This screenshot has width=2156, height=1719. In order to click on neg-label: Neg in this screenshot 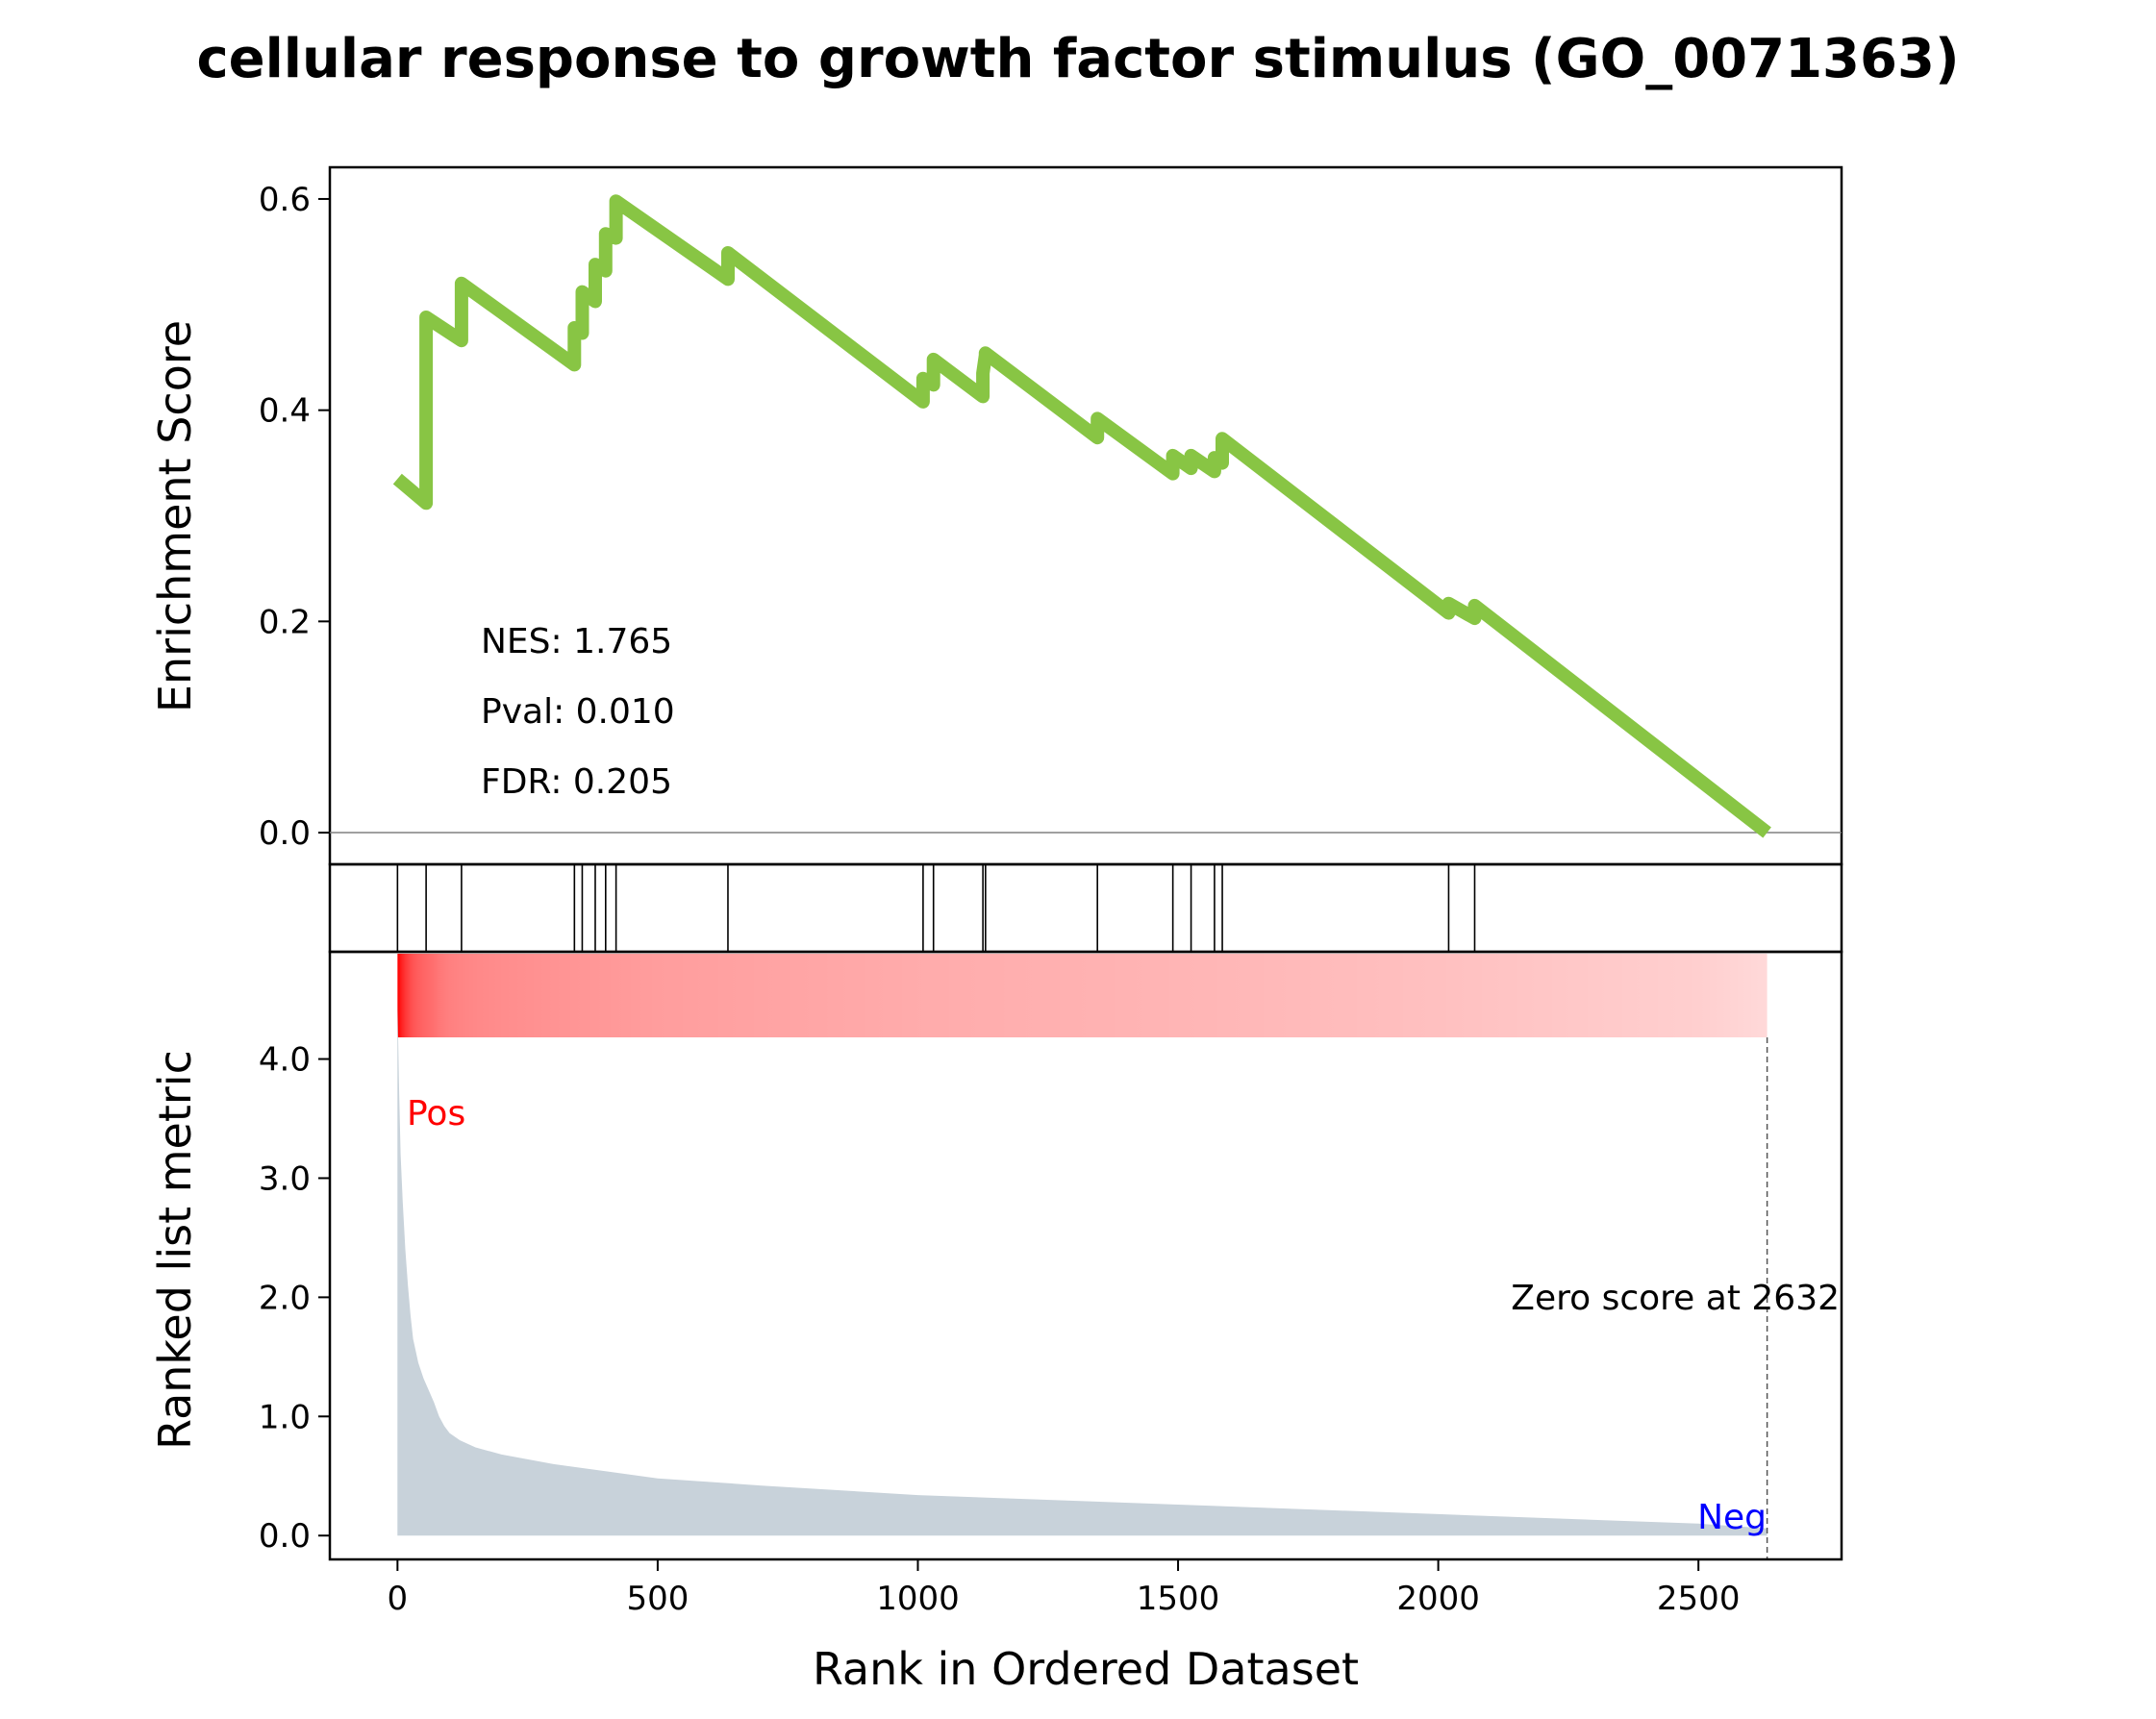, I will do `click(1732, 1517)`.